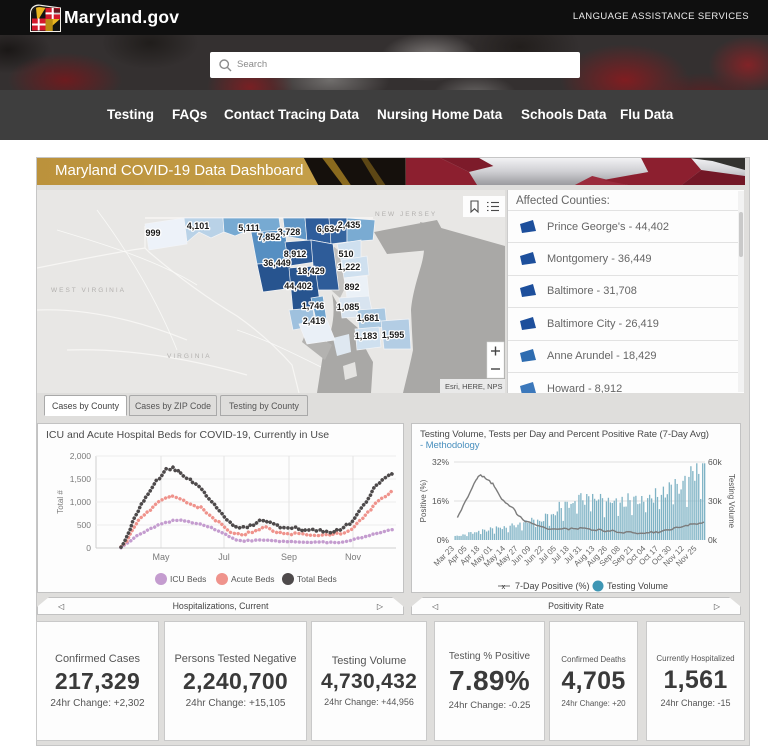  I want to click on svg-text: 1,085, so click(348, 307).